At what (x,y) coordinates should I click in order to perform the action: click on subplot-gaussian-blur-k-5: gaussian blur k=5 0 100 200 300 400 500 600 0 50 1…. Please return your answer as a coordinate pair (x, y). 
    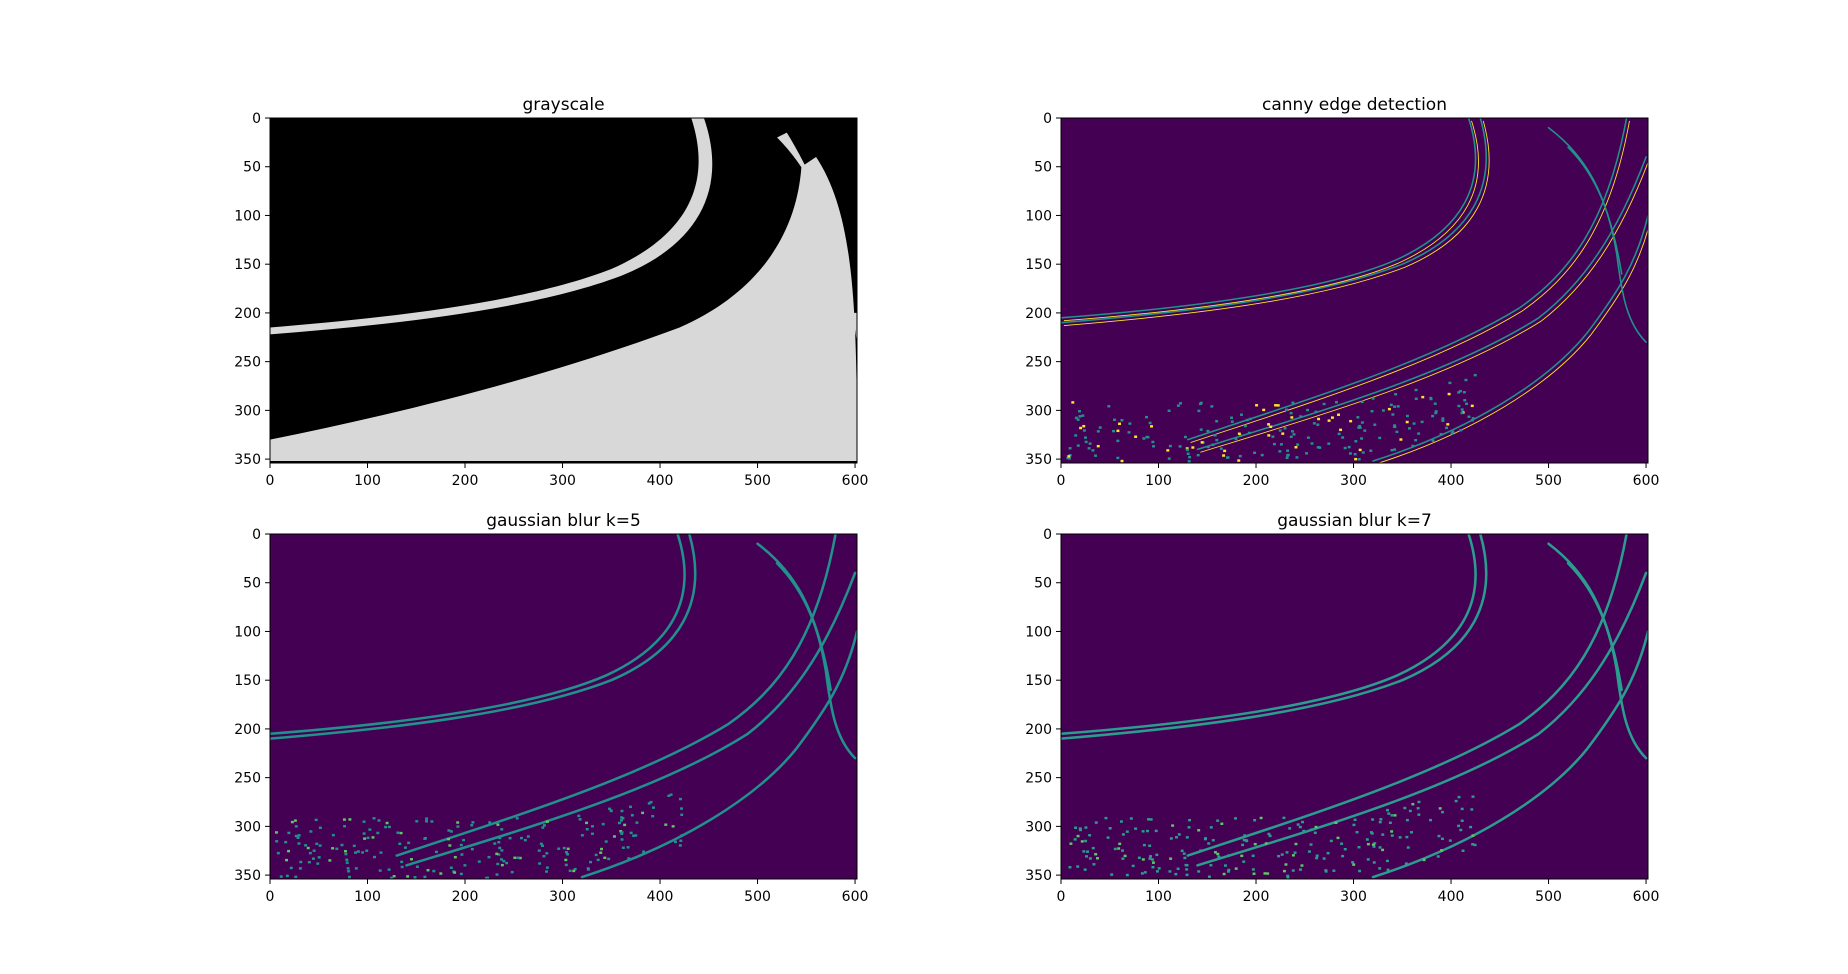
    Looking at the image, I should click on (551, 708).